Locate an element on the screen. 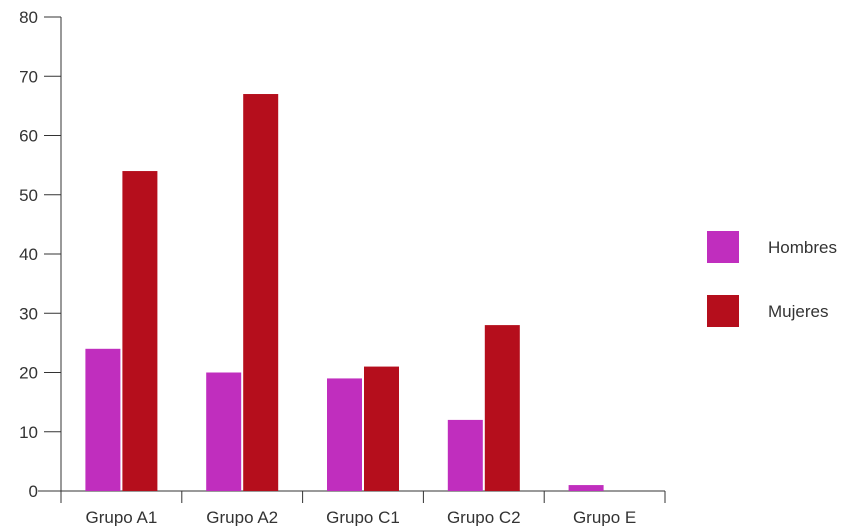 The height and width of the screenshot is (526, 856). y-axis: 0 10 20 30 40 50 60 70 80 is located at coordinates (40, 254).